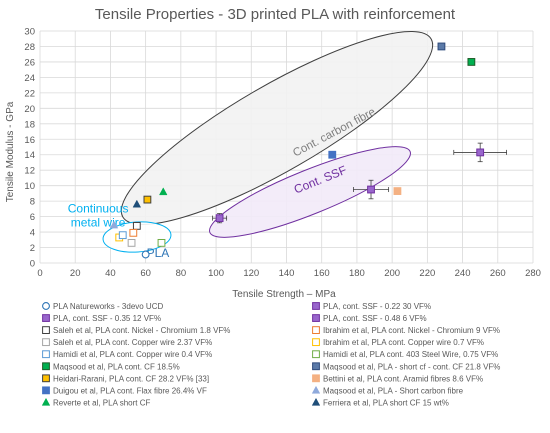 The image size is (550, 433). Describe the element at coordinates (181, 273) in the screenshot. I see `x-tick-label: 80` at that location.